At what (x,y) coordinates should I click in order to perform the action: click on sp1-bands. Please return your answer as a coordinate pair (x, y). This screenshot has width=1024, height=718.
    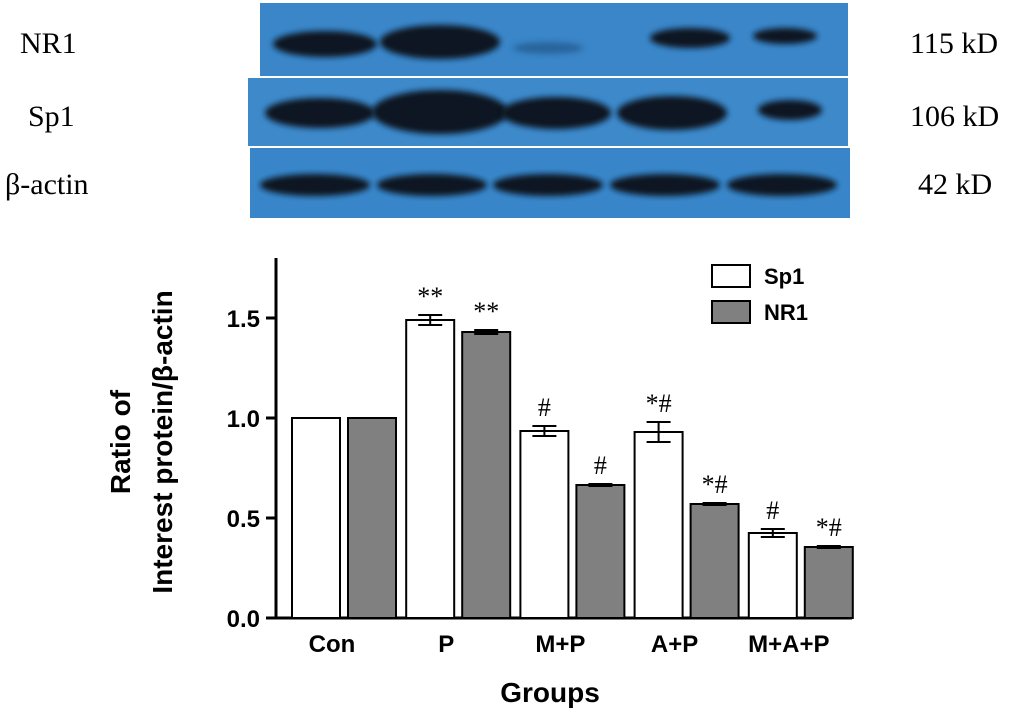
    Looking at the image, I should click on (543, 112).